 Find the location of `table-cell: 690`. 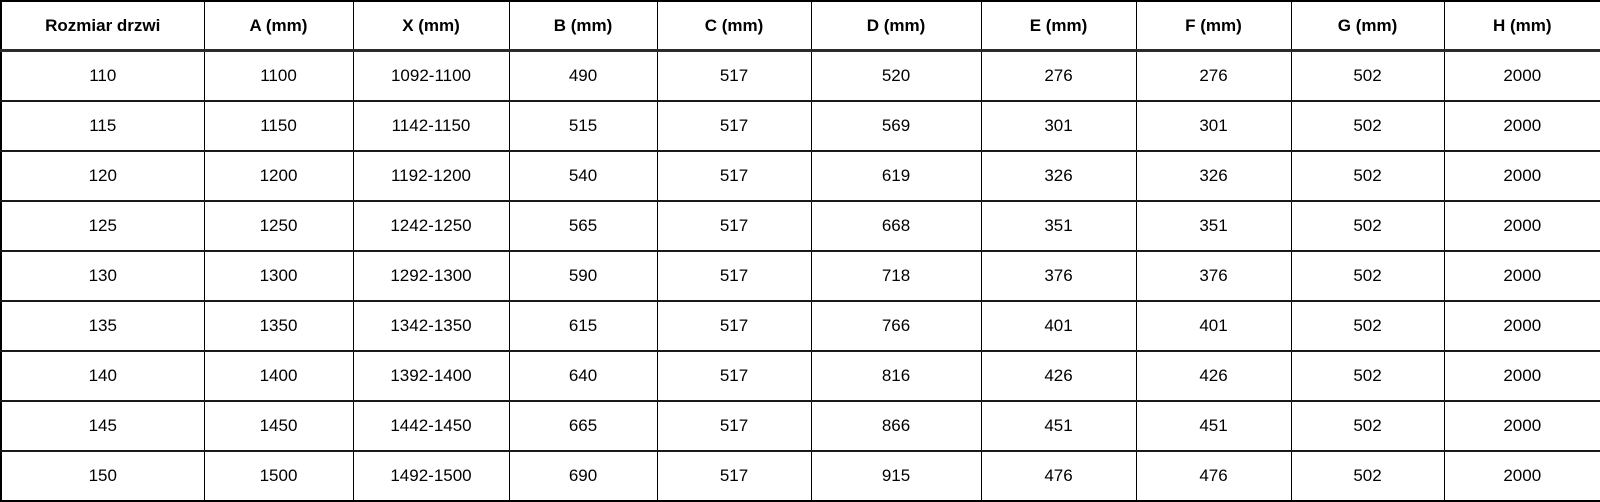

table-cell: 690 is located at coordinates (583, 476).